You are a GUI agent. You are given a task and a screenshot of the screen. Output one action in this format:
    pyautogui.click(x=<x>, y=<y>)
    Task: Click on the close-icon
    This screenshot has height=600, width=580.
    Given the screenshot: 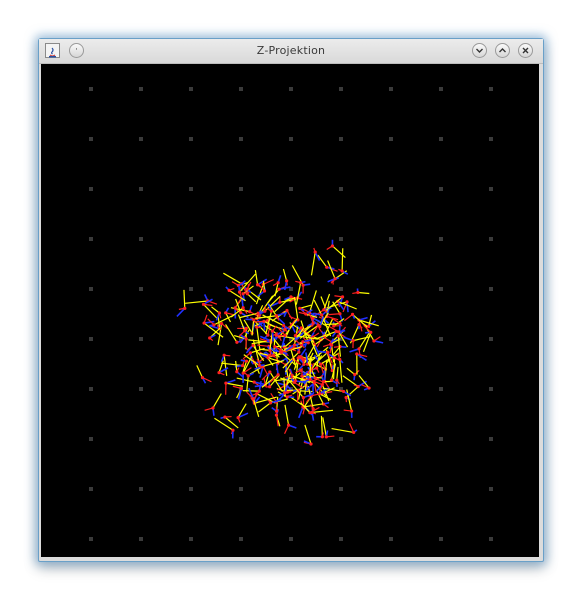 What is the action you would take?
    pyautogui.click(x=525, y=50)
    